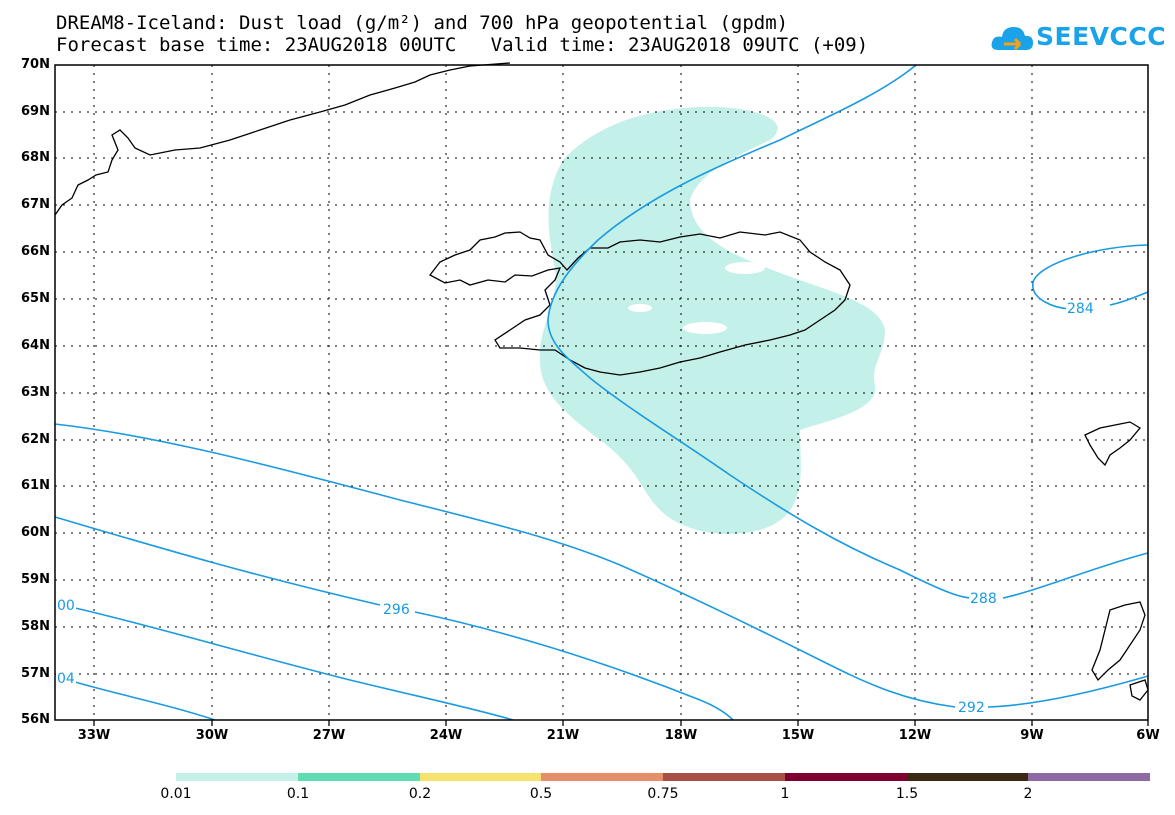 This screenshot has height=815, width=1175. What do you see at coordinates (663, 794) in the screenshot?
I see `legend-label: 0.75` at bounding box center [663, 794].